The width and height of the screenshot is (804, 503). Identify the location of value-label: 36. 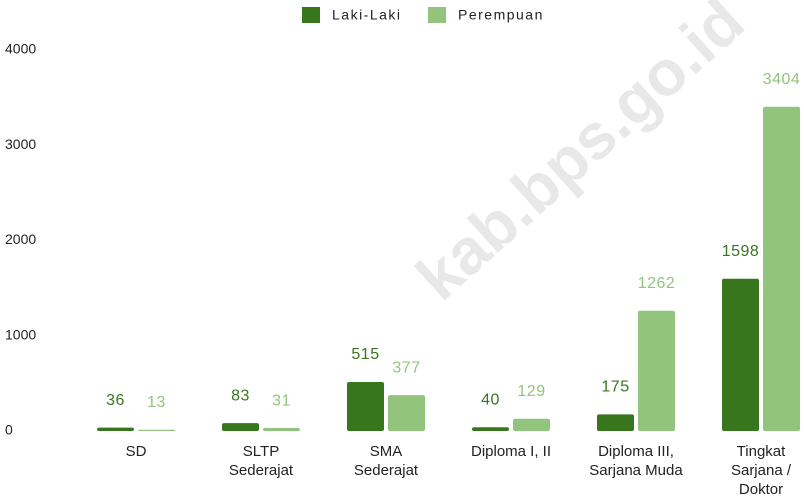
(115, 400).